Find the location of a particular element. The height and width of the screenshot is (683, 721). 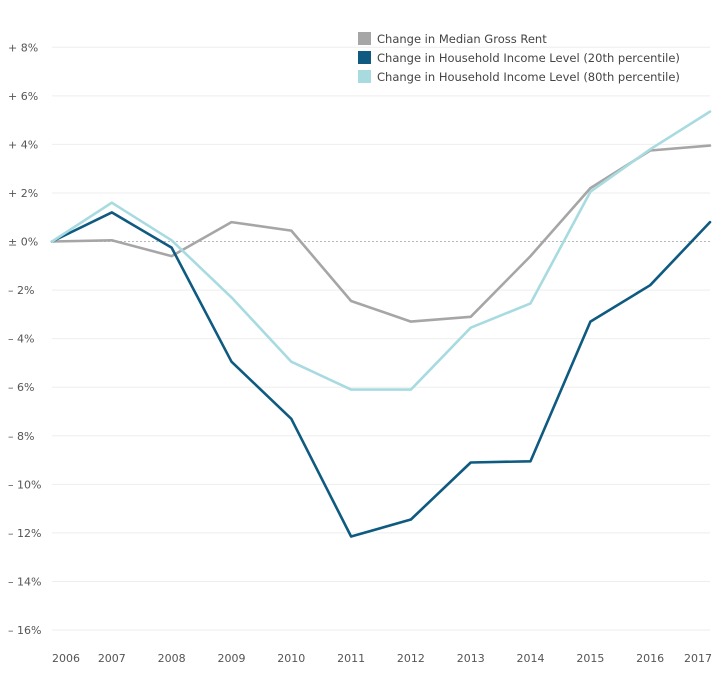

x-tick-label: 2010 is located at coordinates (291, 658).